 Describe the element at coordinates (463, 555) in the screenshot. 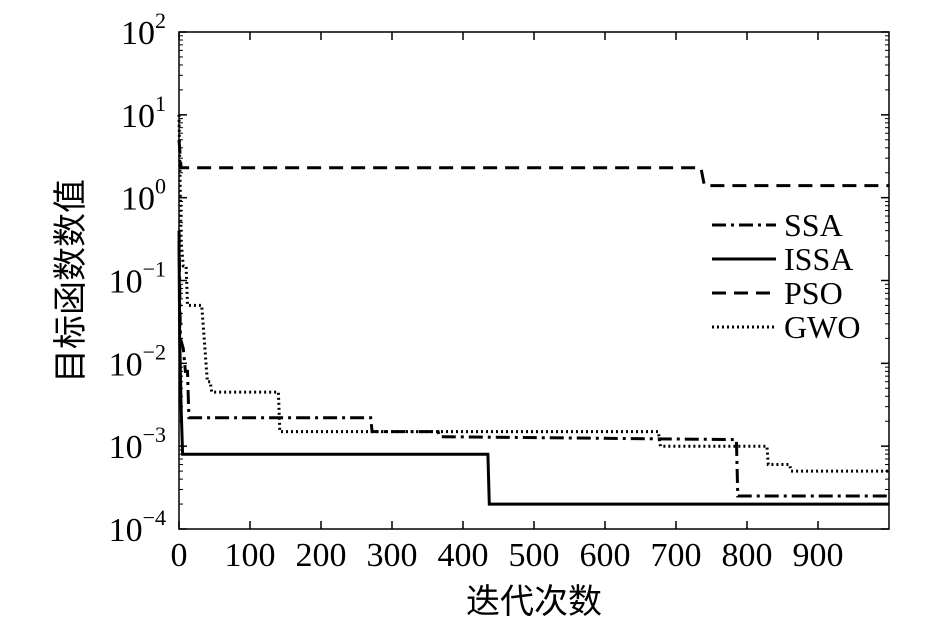

I see `x-tick-label: 400` at that location.